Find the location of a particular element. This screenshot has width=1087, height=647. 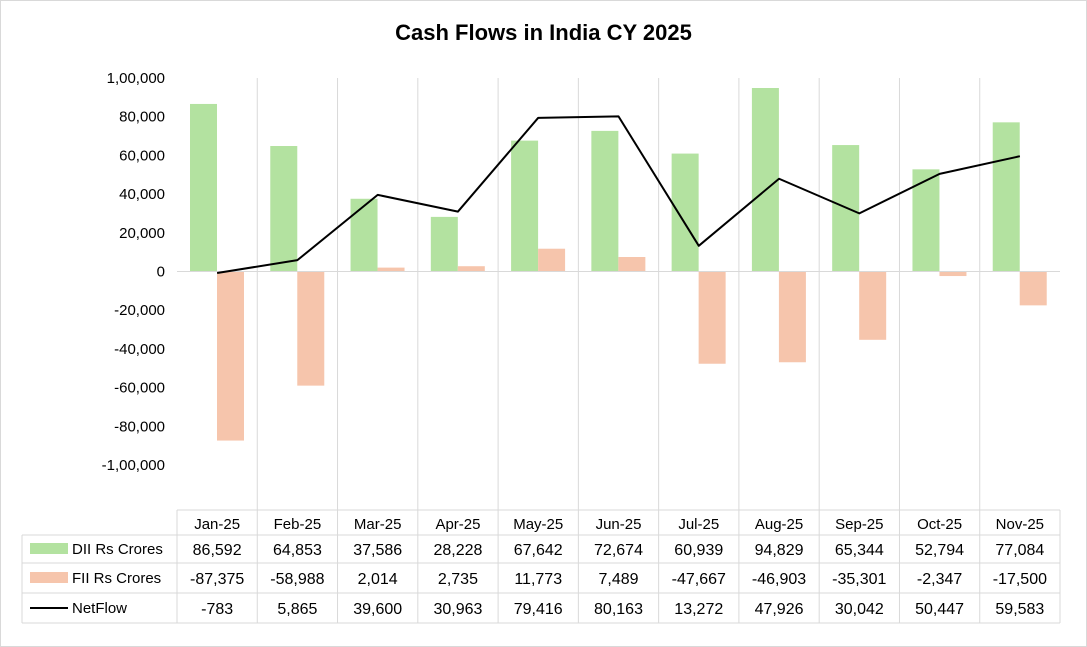

table-cell: -58,988 is located at coordinates (297, 579).